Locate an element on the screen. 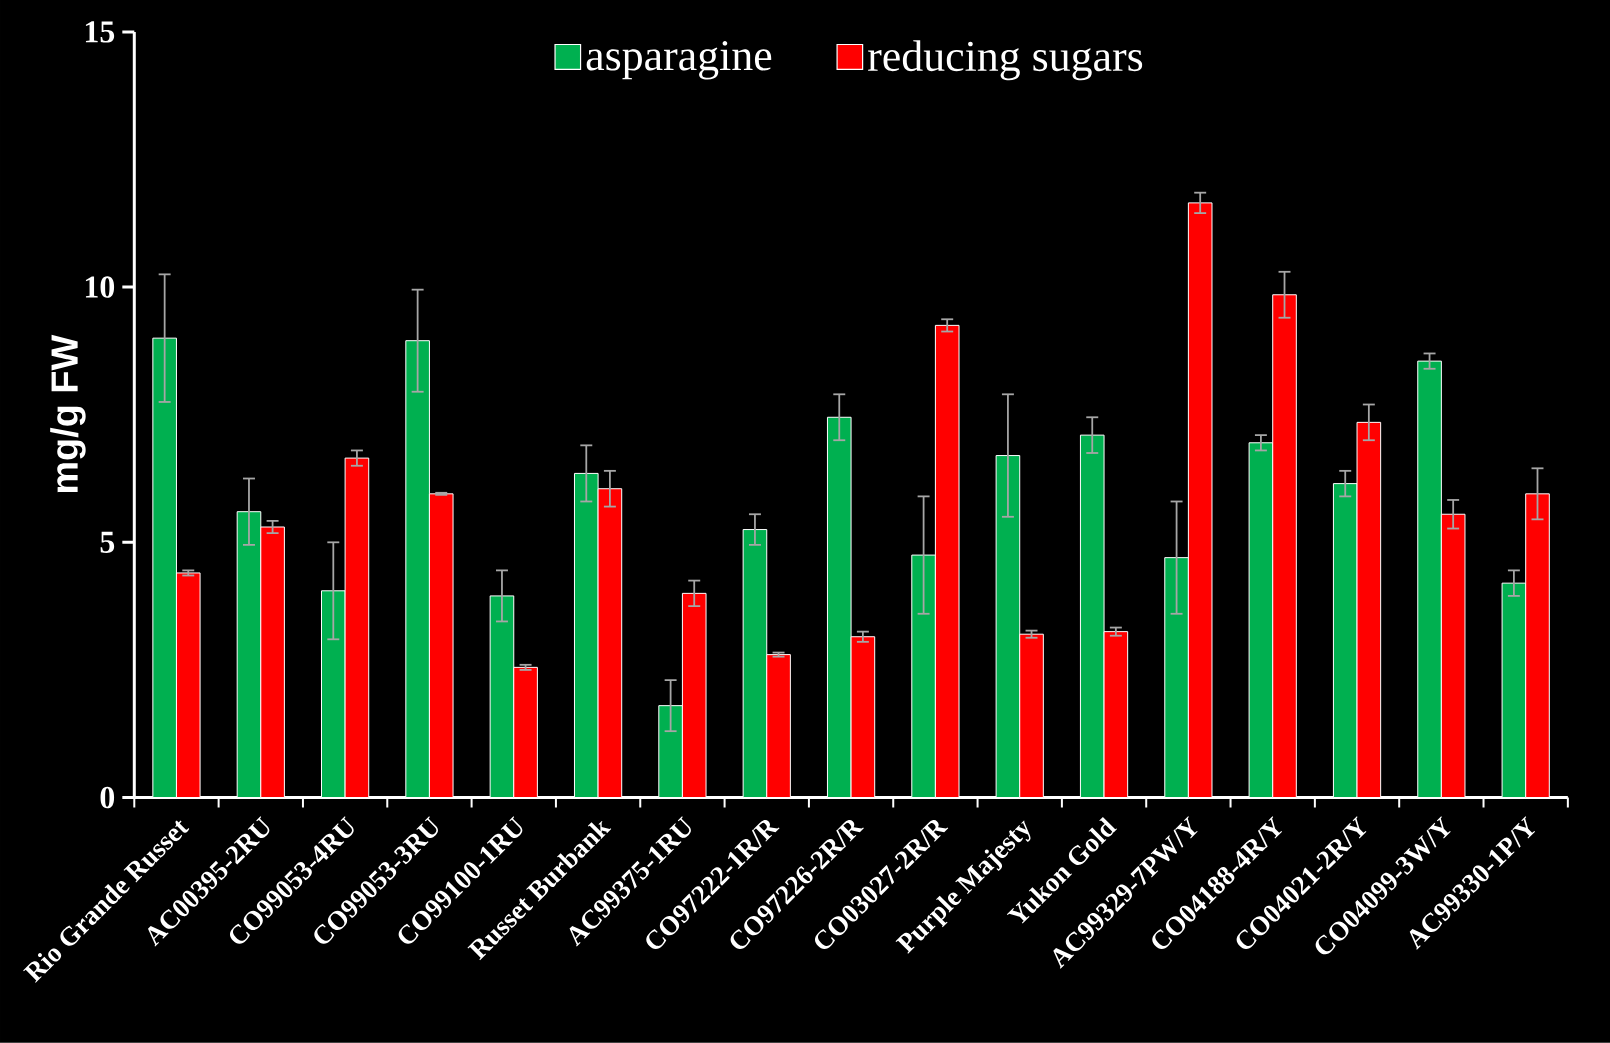 This screenshot has height=1043, width=1610. legend-label: asparagine is located at coordinates (679, 60).